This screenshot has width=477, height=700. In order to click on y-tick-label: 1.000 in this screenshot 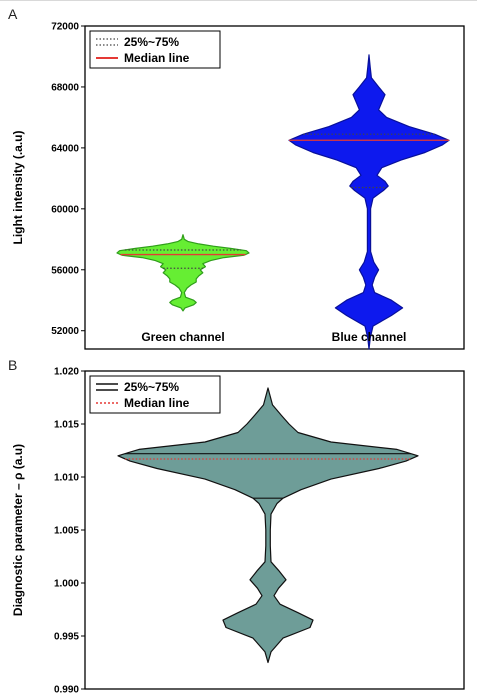, I will do `click(66, 584)`.